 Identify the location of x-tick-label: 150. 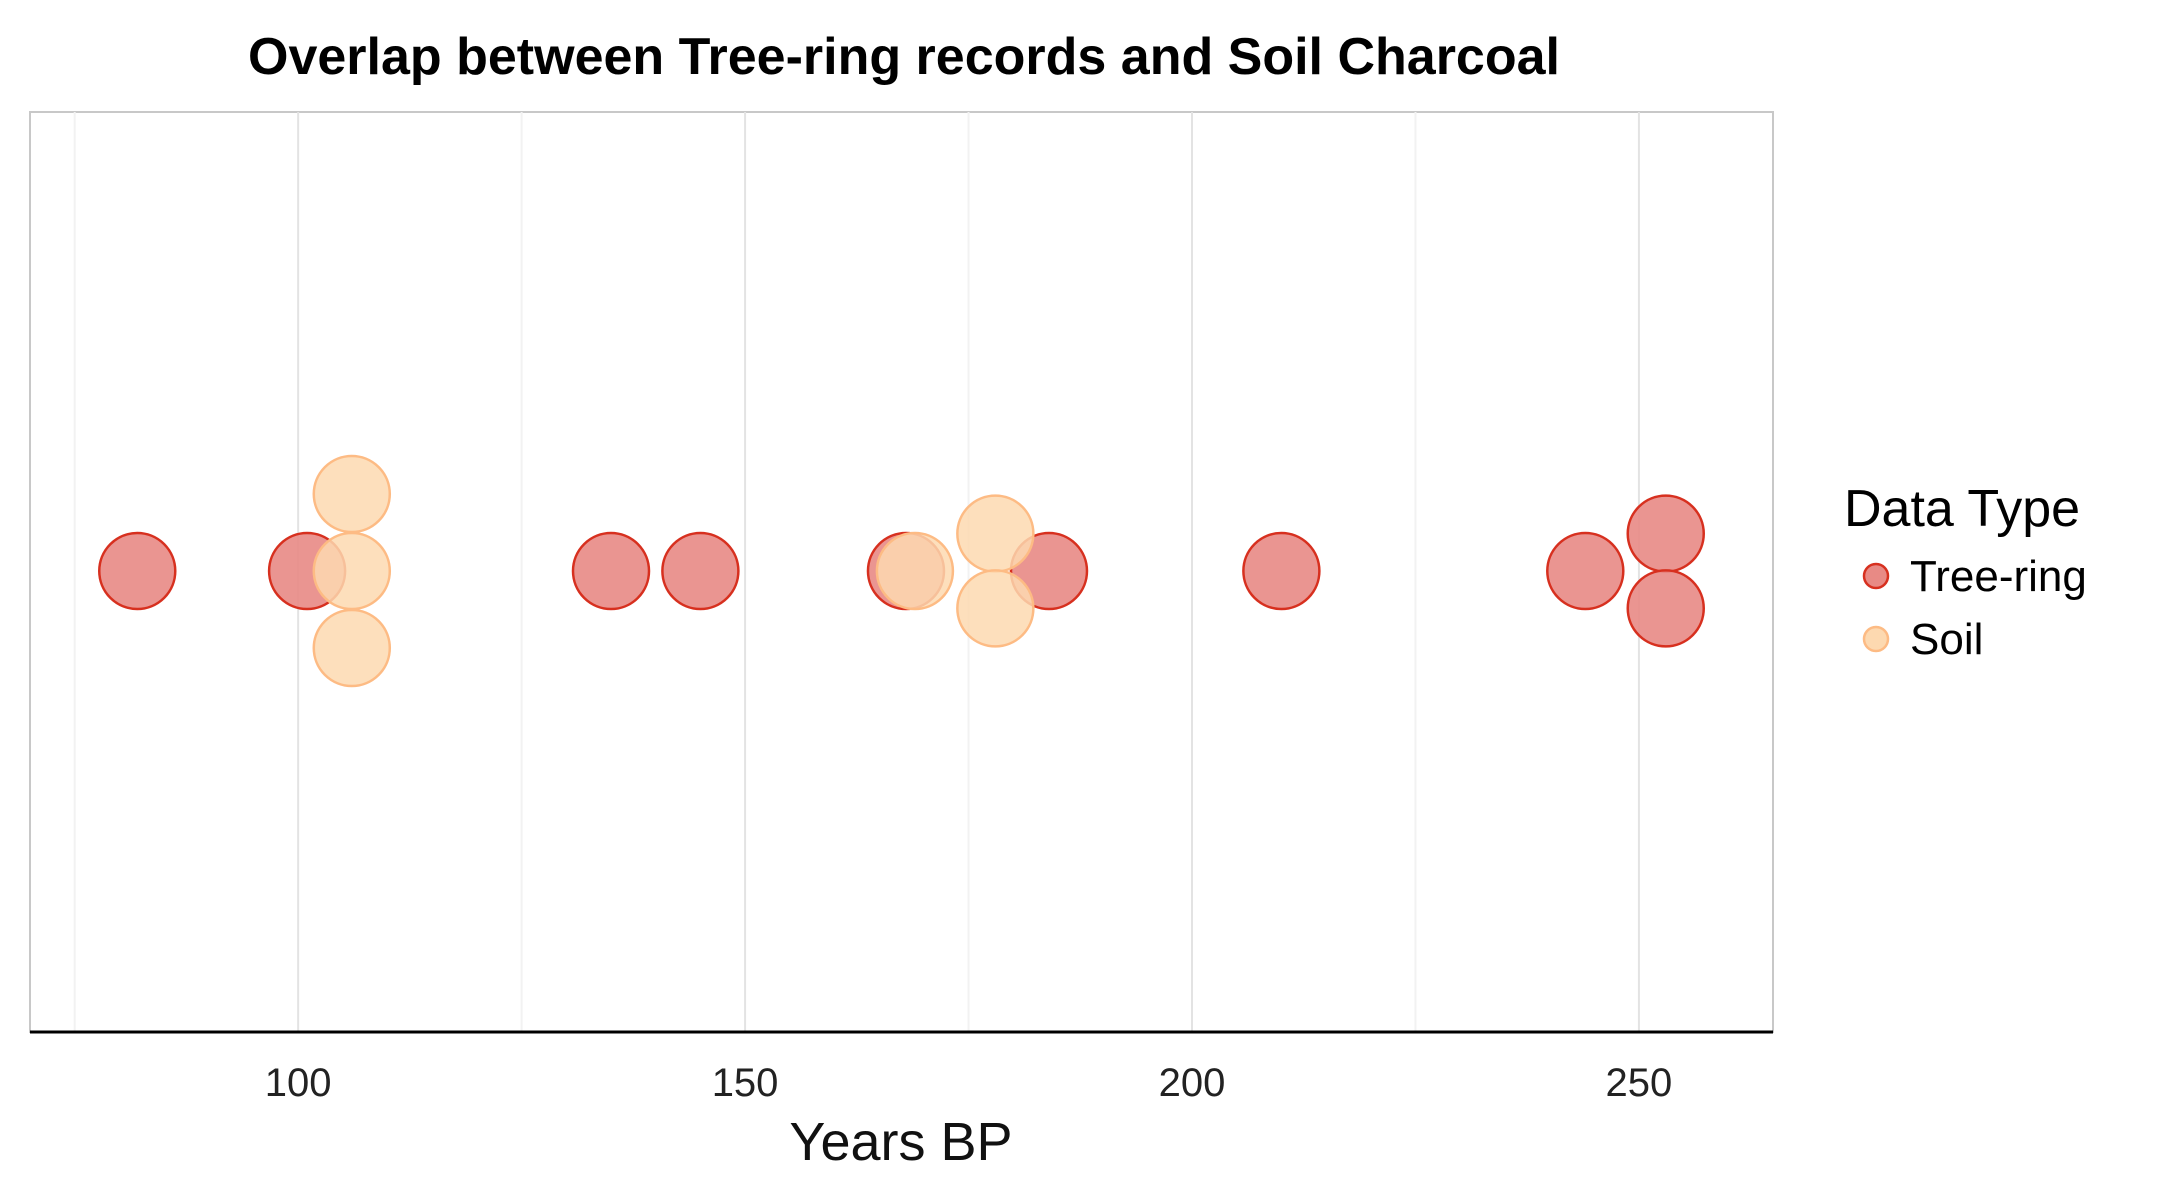
(745, 1083).